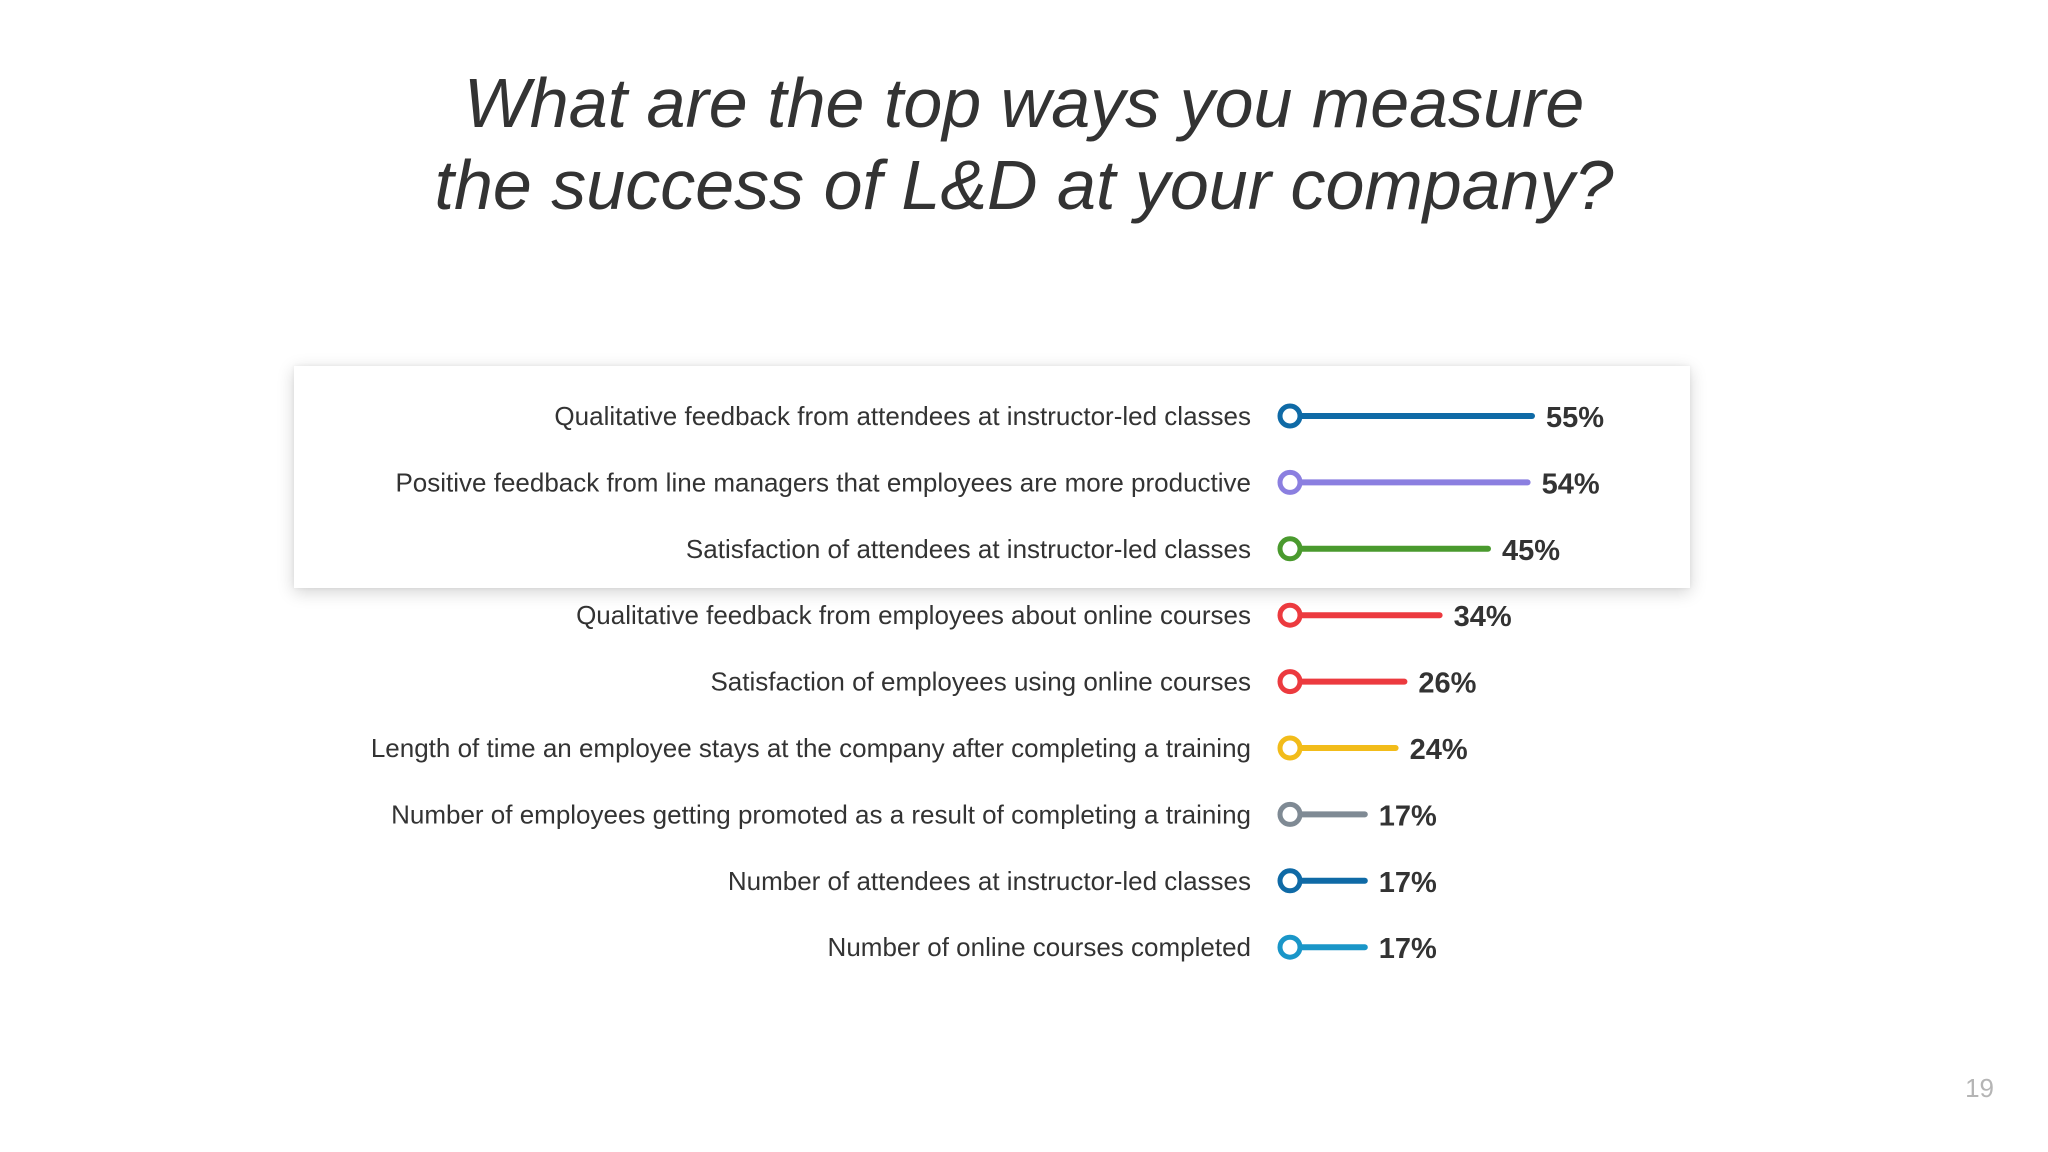 This screenshot has width=2048, height=1152. Describe the element at coordinates (1575, 418) in the screenshot. I see `value-label: 55%` at that location.